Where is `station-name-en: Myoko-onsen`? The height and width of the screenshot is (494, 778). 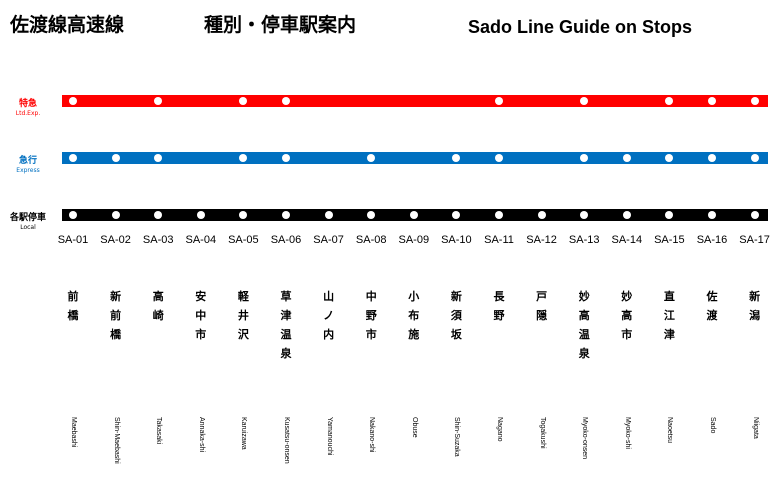 station-name-en: Myoko-onsen is located at coordinates (584, 447).